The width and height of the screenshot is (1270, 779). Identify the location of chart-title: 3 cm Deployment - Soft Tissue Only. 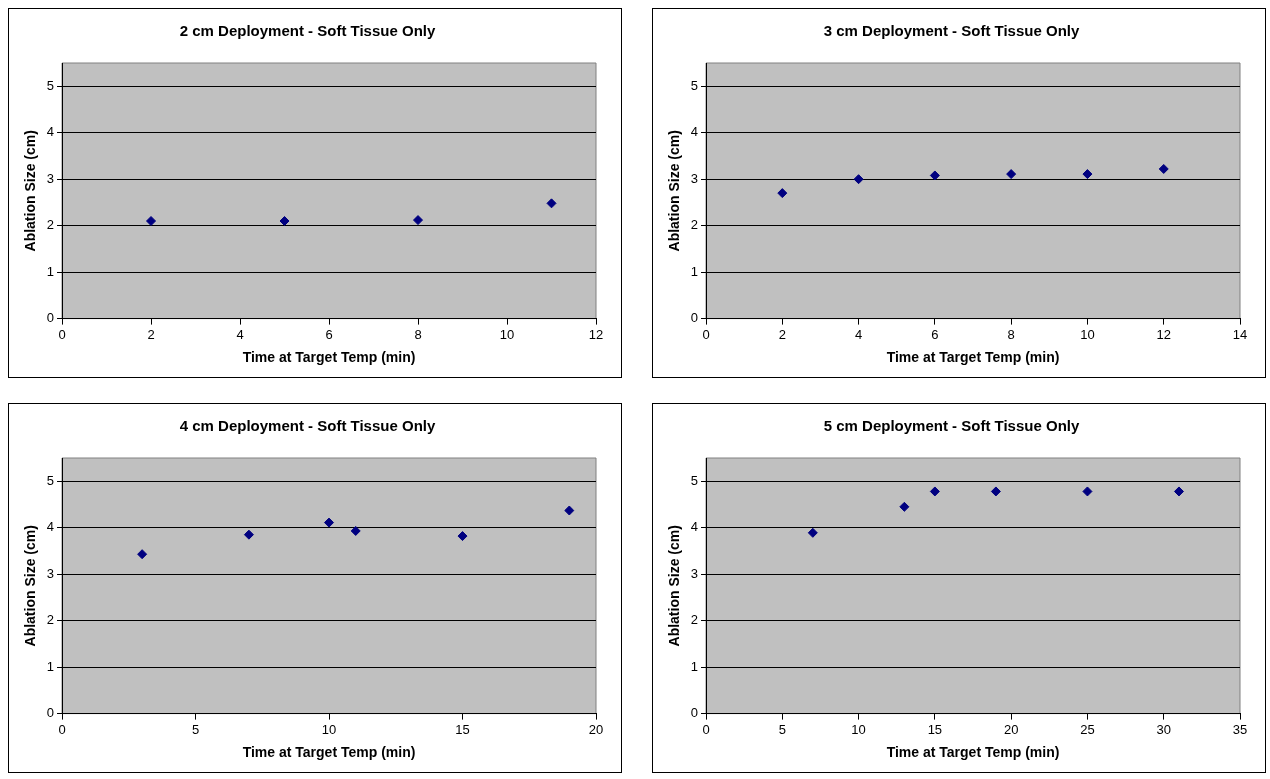
(951, 31).